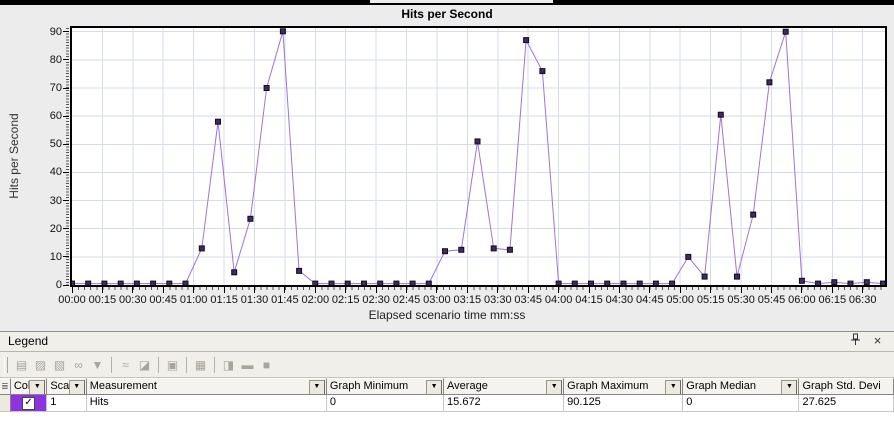 This screenshot has width=894, height=445. What do you see at coordinates (315, 300) in the screenshot?
I see `x-tick-label: 02:00` at bounding box center [315, 300].